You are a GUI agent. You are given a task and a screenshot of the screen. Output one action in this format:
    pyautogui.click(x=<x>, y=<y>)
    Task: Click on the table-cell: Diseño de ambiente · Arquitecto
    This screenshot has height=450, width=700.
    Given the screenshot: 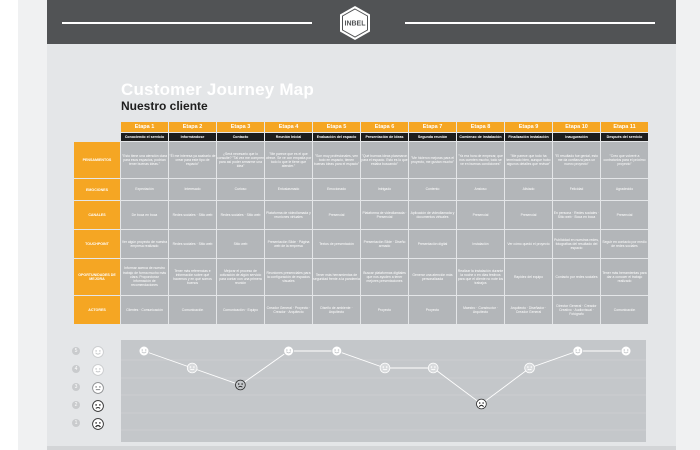 What is the action you would take?
    pyautogui.click(x=336, y=310)
    